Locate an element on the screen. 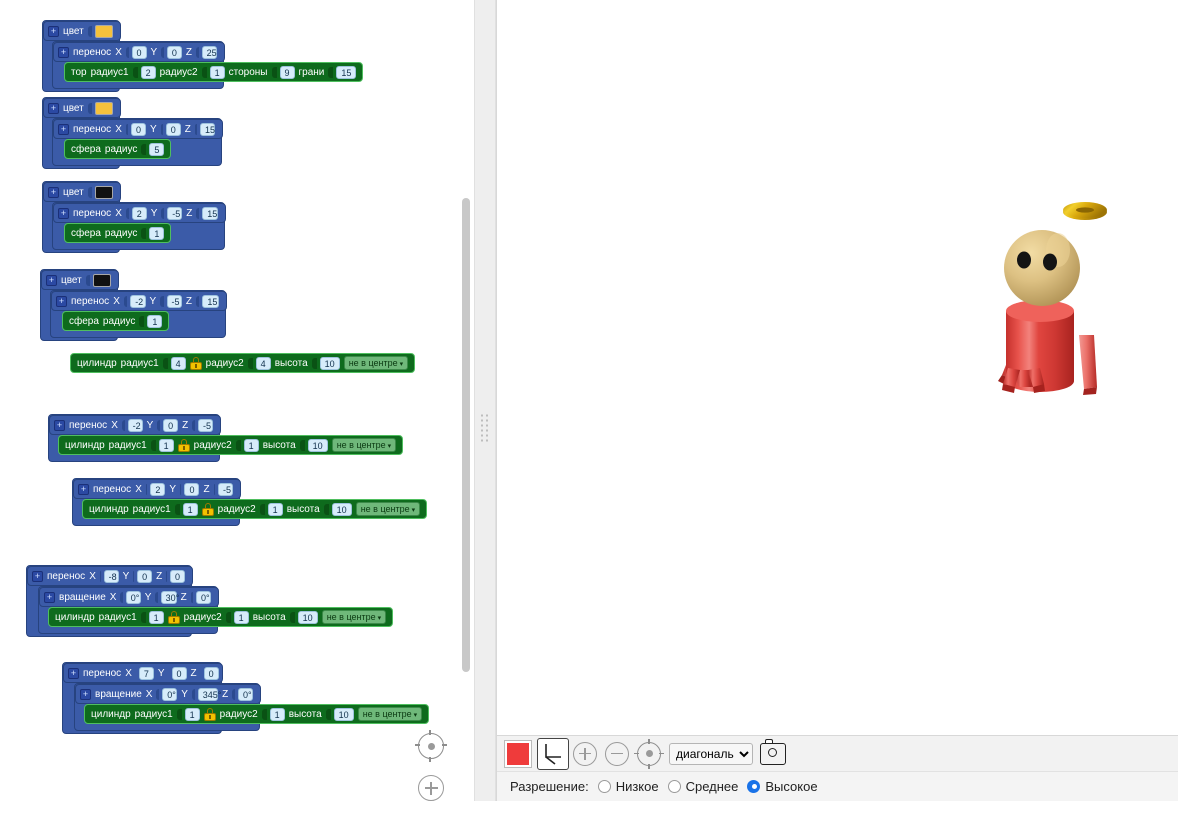 The width and height of the screenshot is (1178, 817). torus-faces-input: 15 is located at coordinates (346, 72).